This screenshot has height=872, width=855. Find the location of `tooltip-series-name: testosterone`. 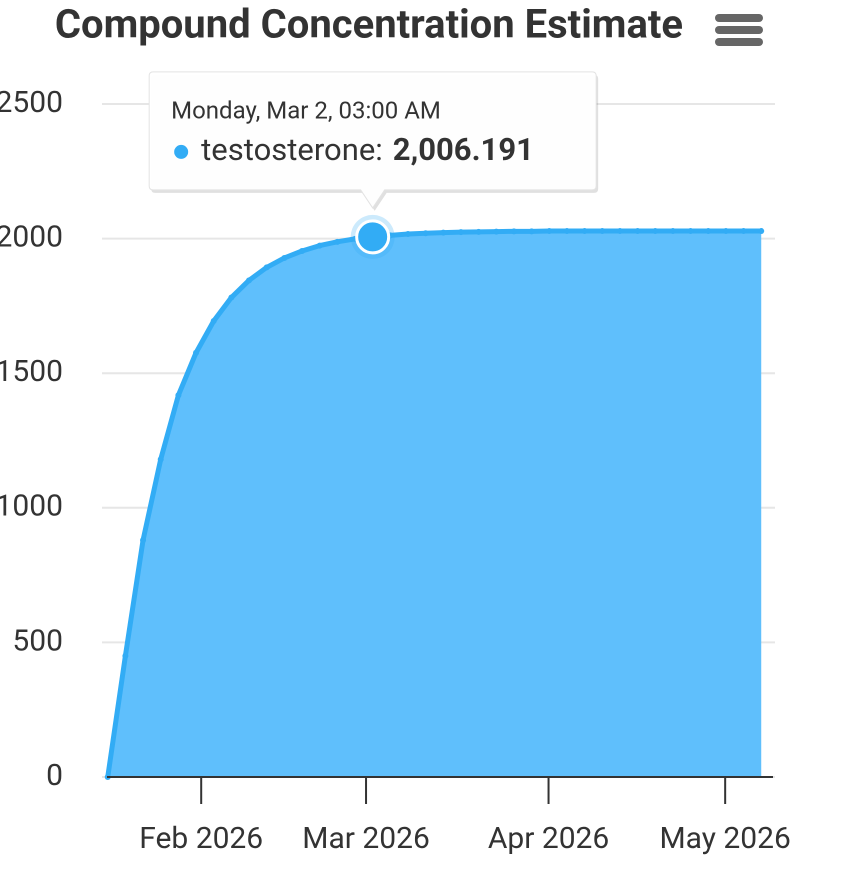

tooltip-series-name: testosterone is located at coordinates (288, 149).